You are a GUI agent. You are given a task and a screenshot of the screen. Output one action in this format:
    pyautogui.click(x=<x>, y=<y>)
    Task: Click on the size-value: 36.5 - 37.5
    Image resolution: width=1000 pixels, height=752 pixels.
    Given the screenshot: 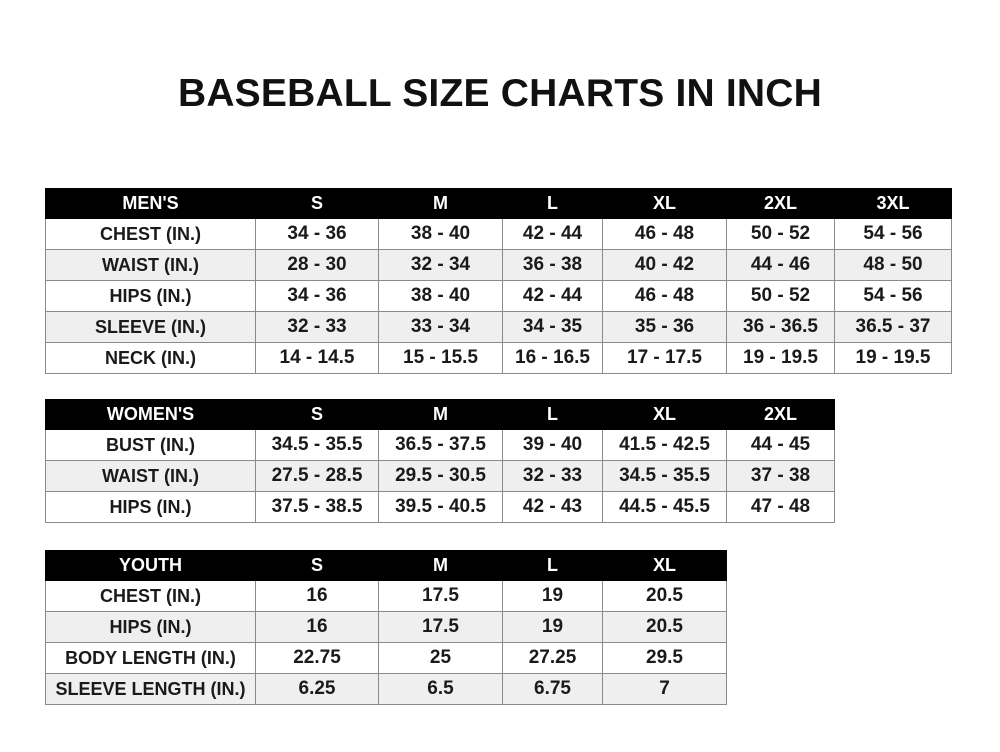 What is the action you would take?
    pyautogui.click(x=440, y=445)
    